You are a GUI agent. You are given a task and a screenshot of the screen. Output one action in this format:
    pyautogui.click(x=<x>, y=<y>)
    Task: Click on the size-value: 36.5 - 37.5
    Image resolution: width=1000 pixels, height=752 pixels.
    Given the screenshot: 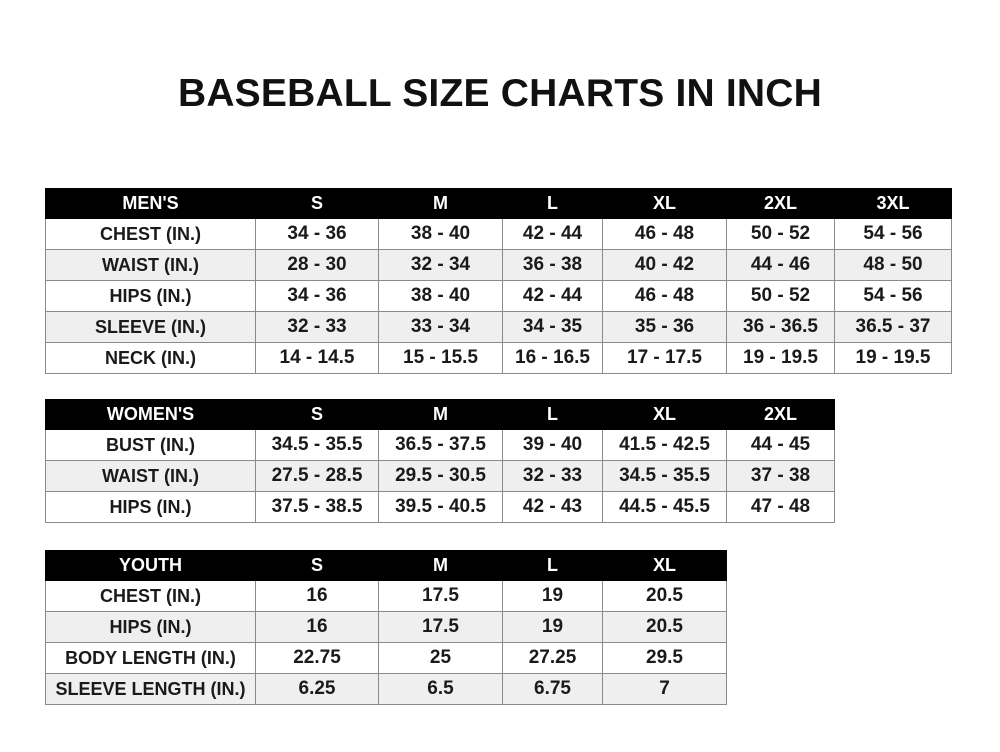 What is the action you would take?
    pyautogui.click(x=440, y=445)
    